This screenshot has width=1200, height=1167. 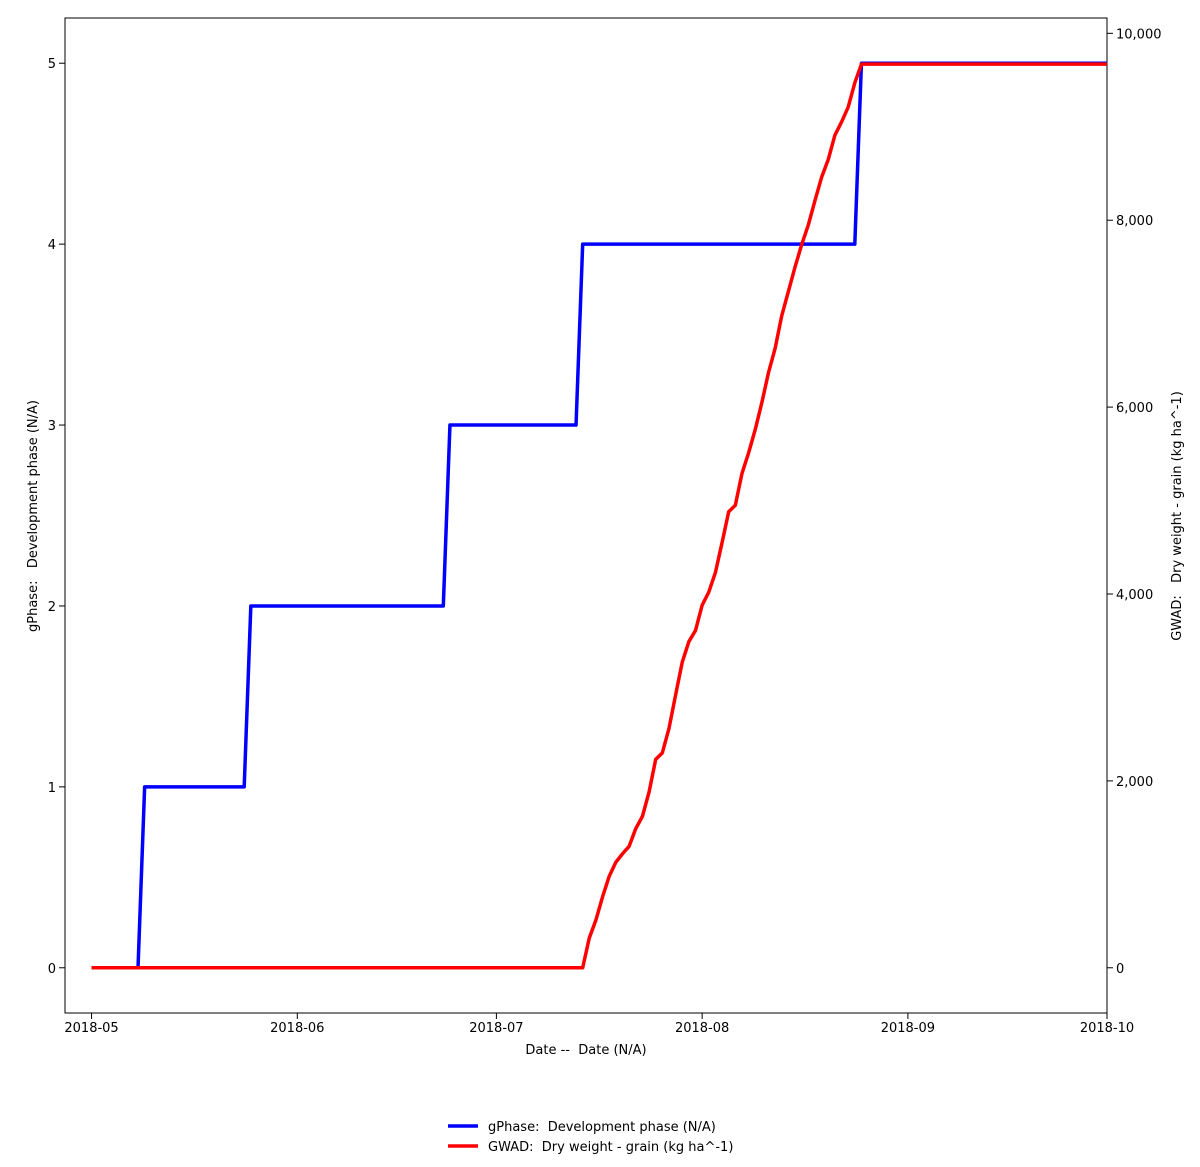 What do you see at coordinates (585, 1050) in the screenshot?
I see `x-axis-label: Date -- Date (N/A)` at bounding box center [585, 1050].